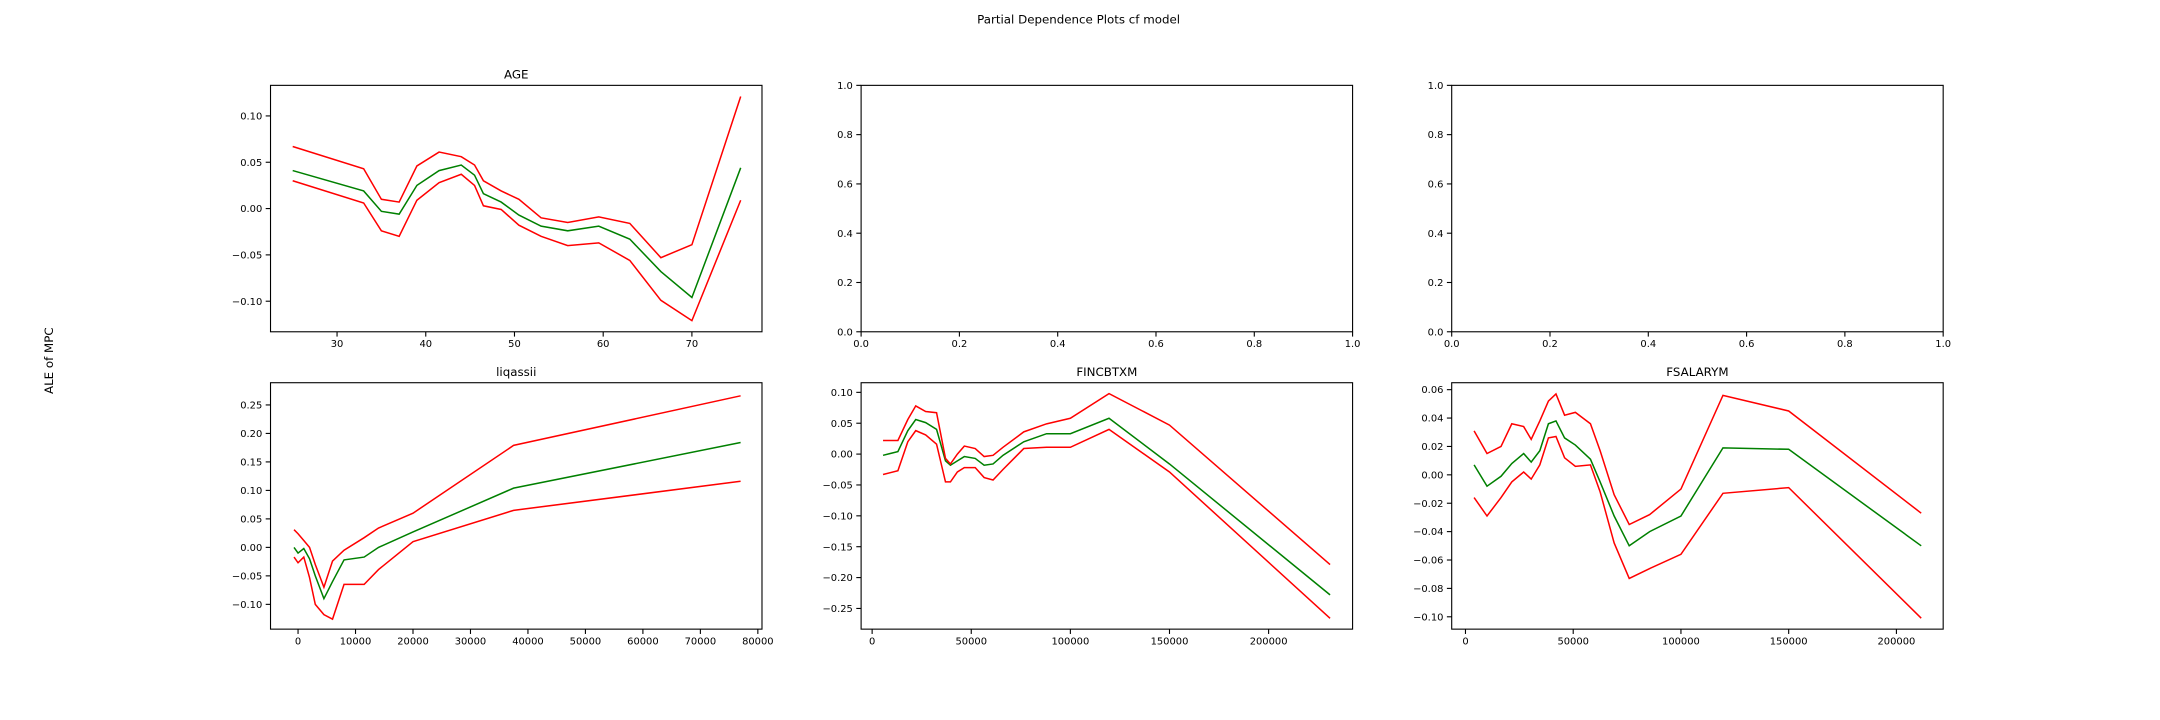 Image resolution: width=2160 pixels, height=720 pixels. I want to click on subplot-title: liqassii, so click(516, 372).